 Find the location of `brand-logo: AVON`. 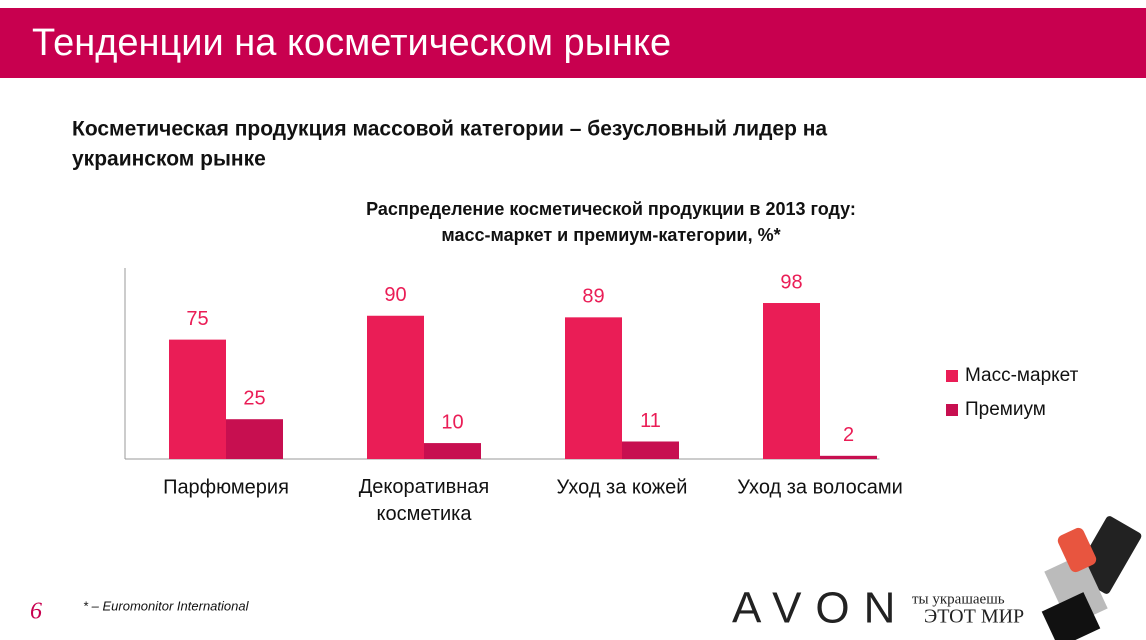

brand-logo: AVON is located at coordinates (820, 608).